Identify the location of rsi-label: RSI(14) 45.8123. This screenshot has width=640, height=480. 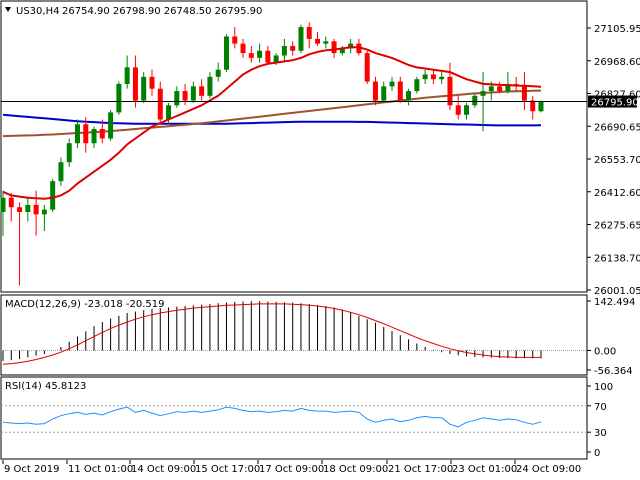
(45, 386).